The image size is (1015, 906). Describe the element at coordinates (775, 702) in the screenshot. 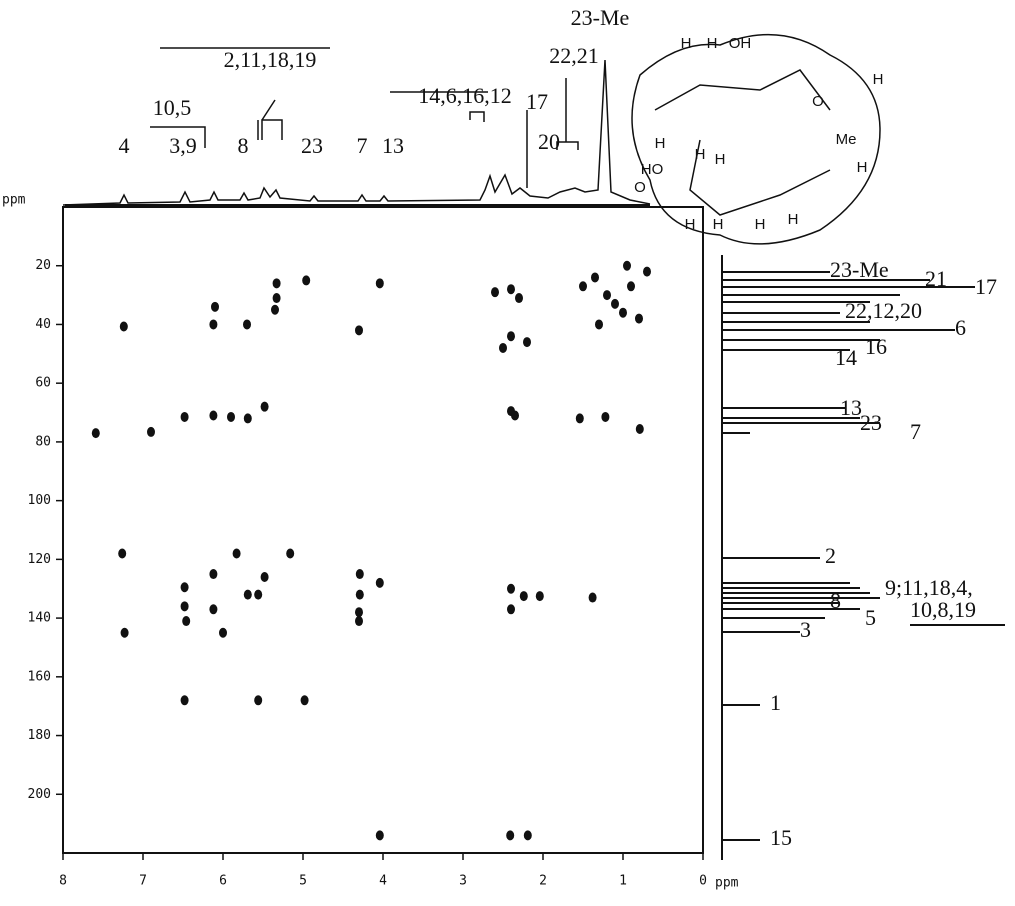

I see `carbon-label: 1` at that location.